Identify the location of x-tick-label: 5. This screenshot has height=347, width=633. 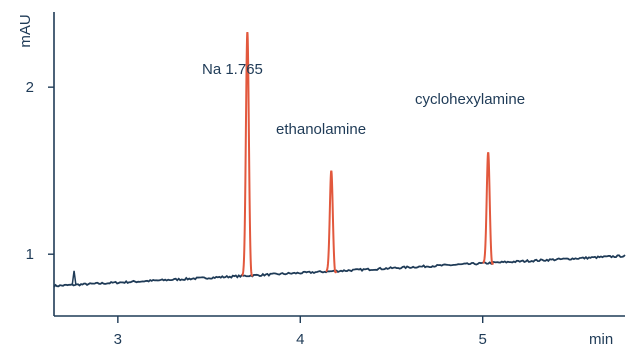
(483, 339).